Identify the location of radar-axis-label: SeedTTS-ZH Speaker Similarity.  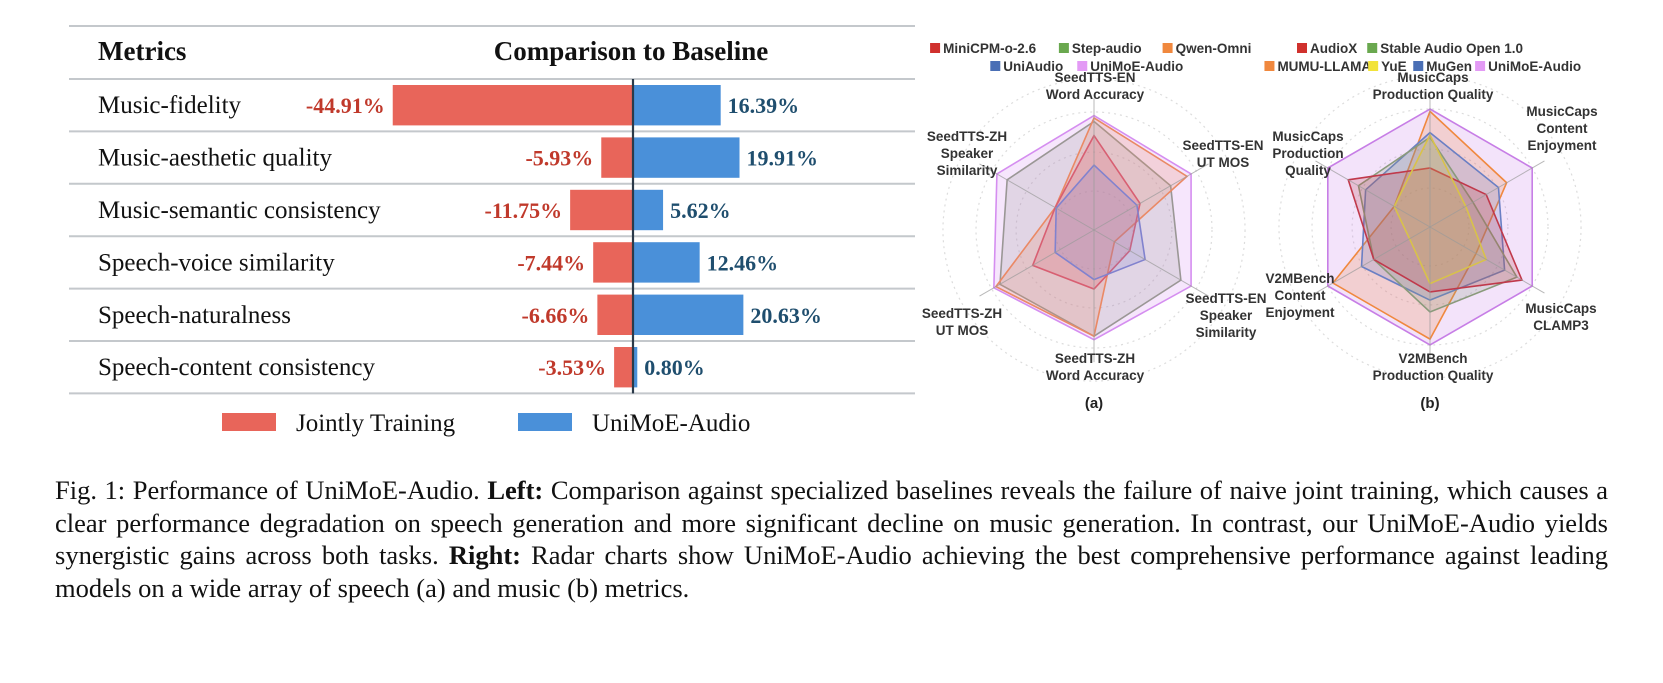
(967, 153).